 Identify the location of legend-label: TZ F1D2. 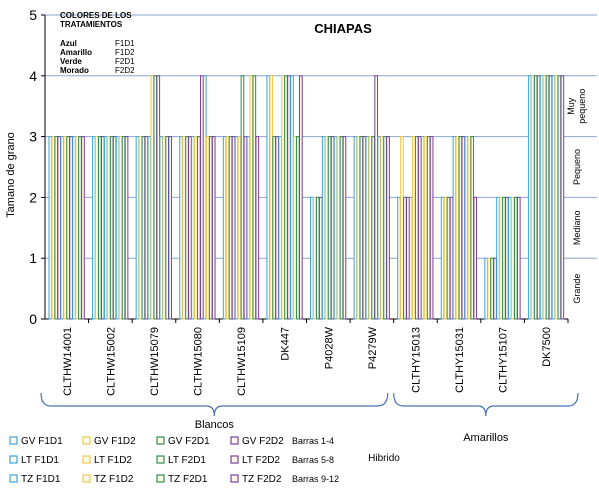
(114, 479).